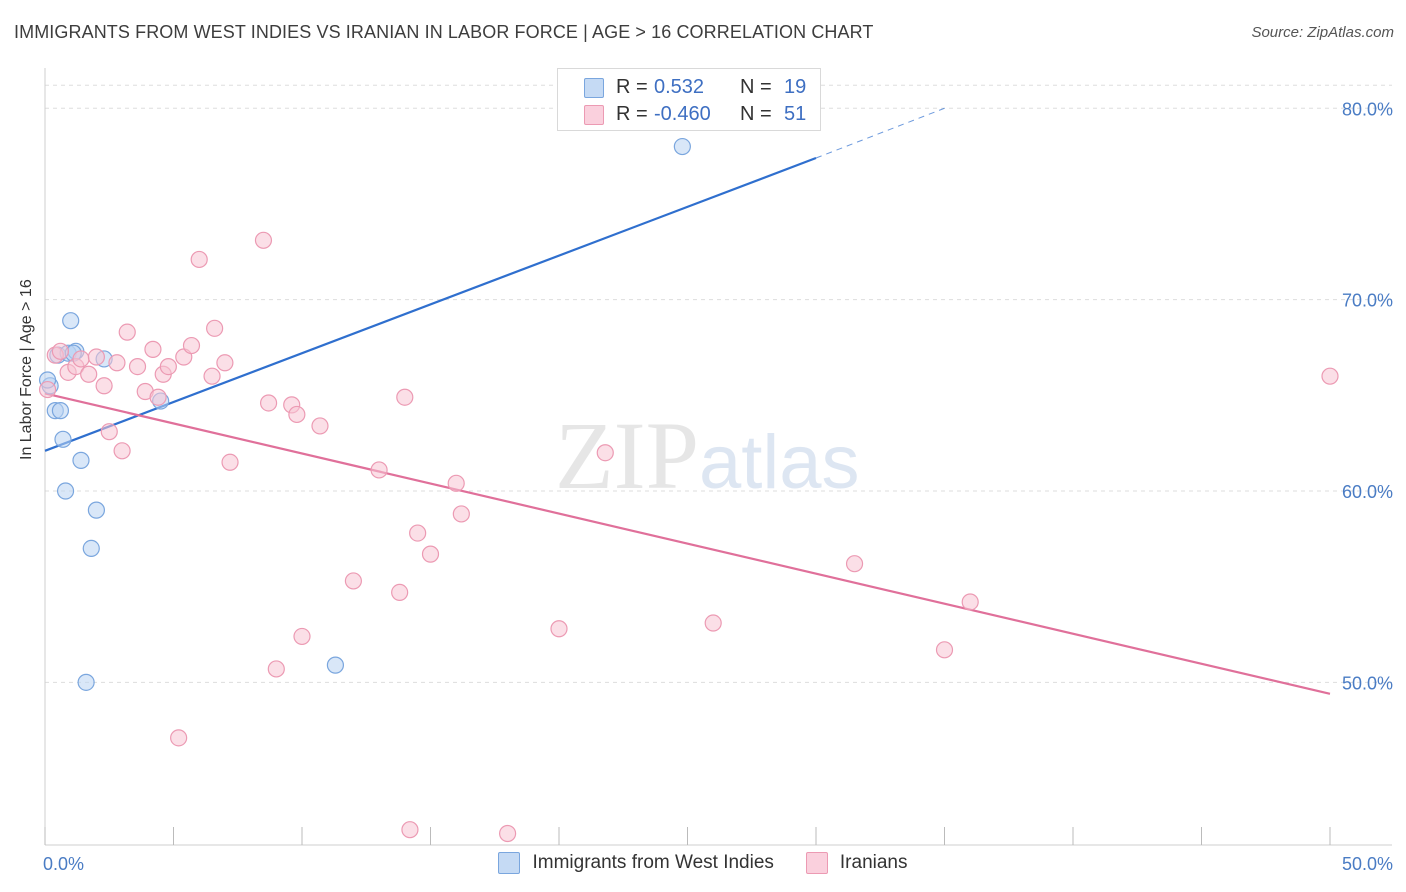  I want to click on watermark-zip: ZIP, so click(627, 455).